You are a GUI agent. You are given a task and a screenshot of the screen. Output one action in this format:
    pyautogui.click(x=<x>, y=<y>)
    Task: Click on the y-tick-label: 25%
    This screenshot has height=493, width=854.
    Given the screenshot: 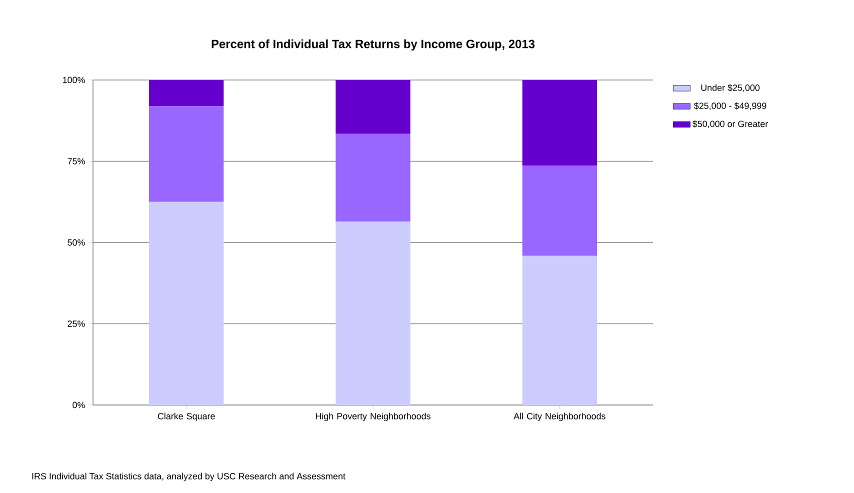 What is the action you would take?
    pyautogui.click(x=76, y=323)
    